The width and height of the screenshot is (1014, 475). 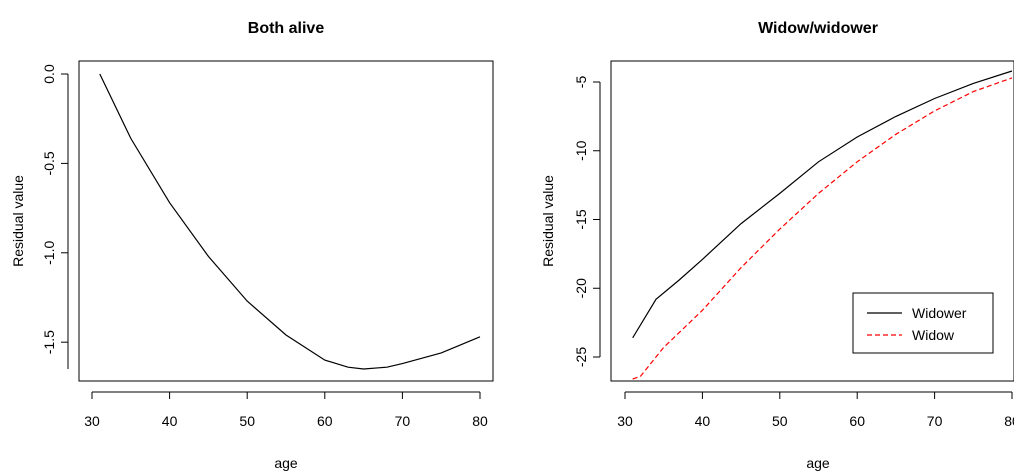 What do you see at coordinates (286, 28) in the screenshot?
I see `chart-title: Both alive` at bounding box center [286, 28].